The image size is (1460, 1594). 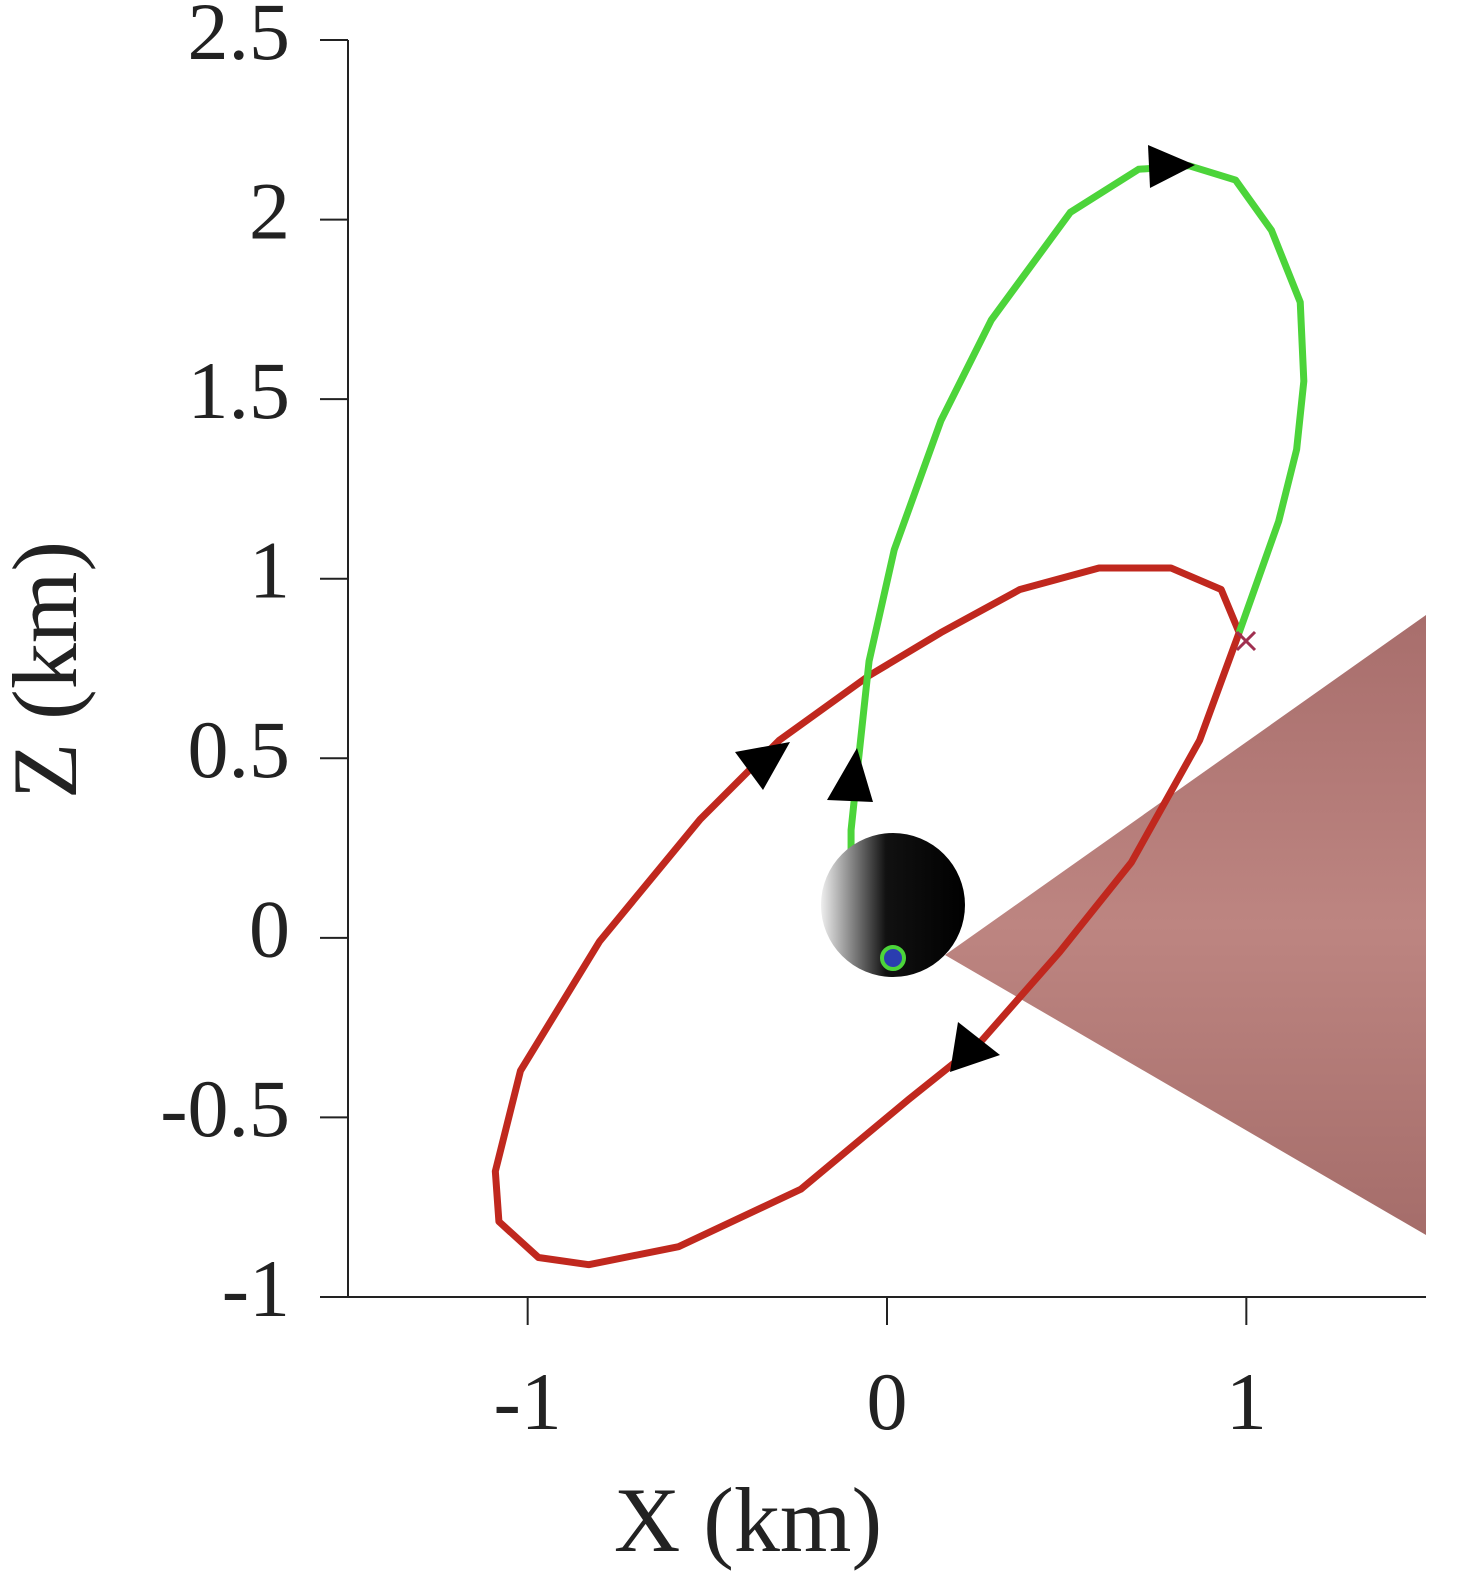 I want to click on y-axis-label: Z (km), so click(x=48, y=670).